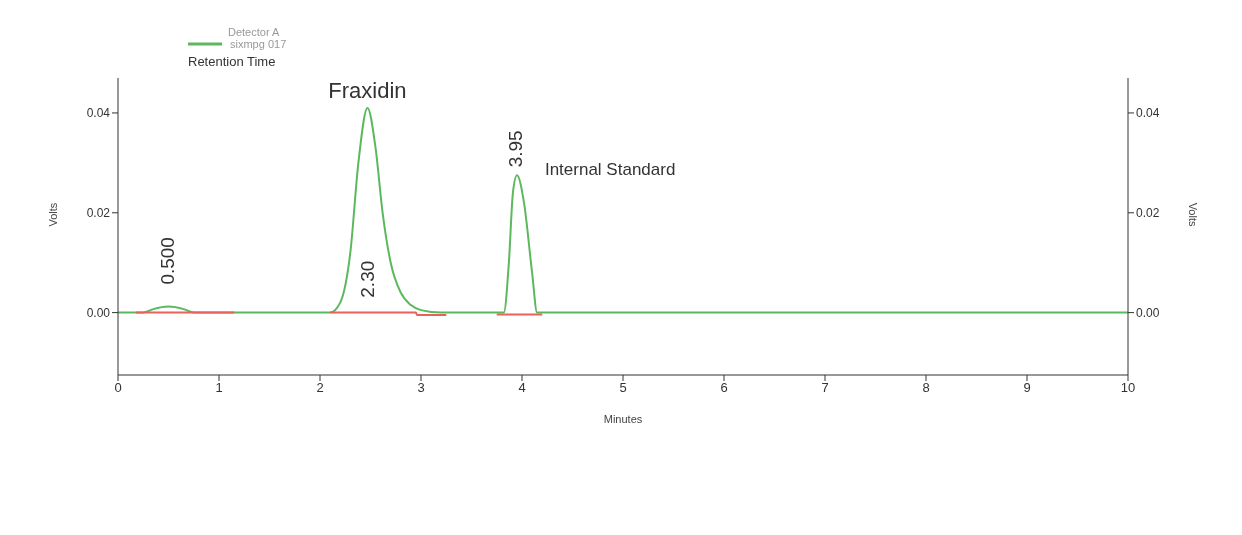  What do you see at coordinates (258, 44) in the screenshot?
I see `legend-label: sixmpg 017` at bounding box center [258, 44].